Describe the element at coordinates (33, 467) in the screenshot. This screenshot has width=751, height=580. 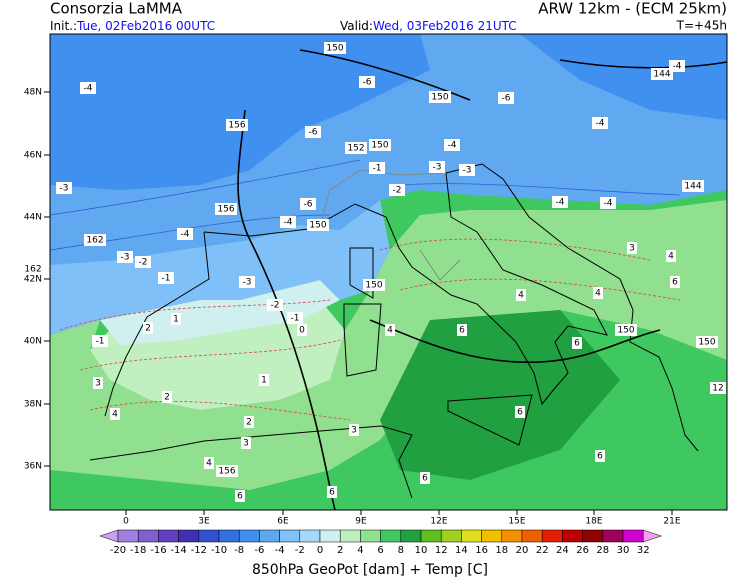
I see `lat-label: 36N` at that location.